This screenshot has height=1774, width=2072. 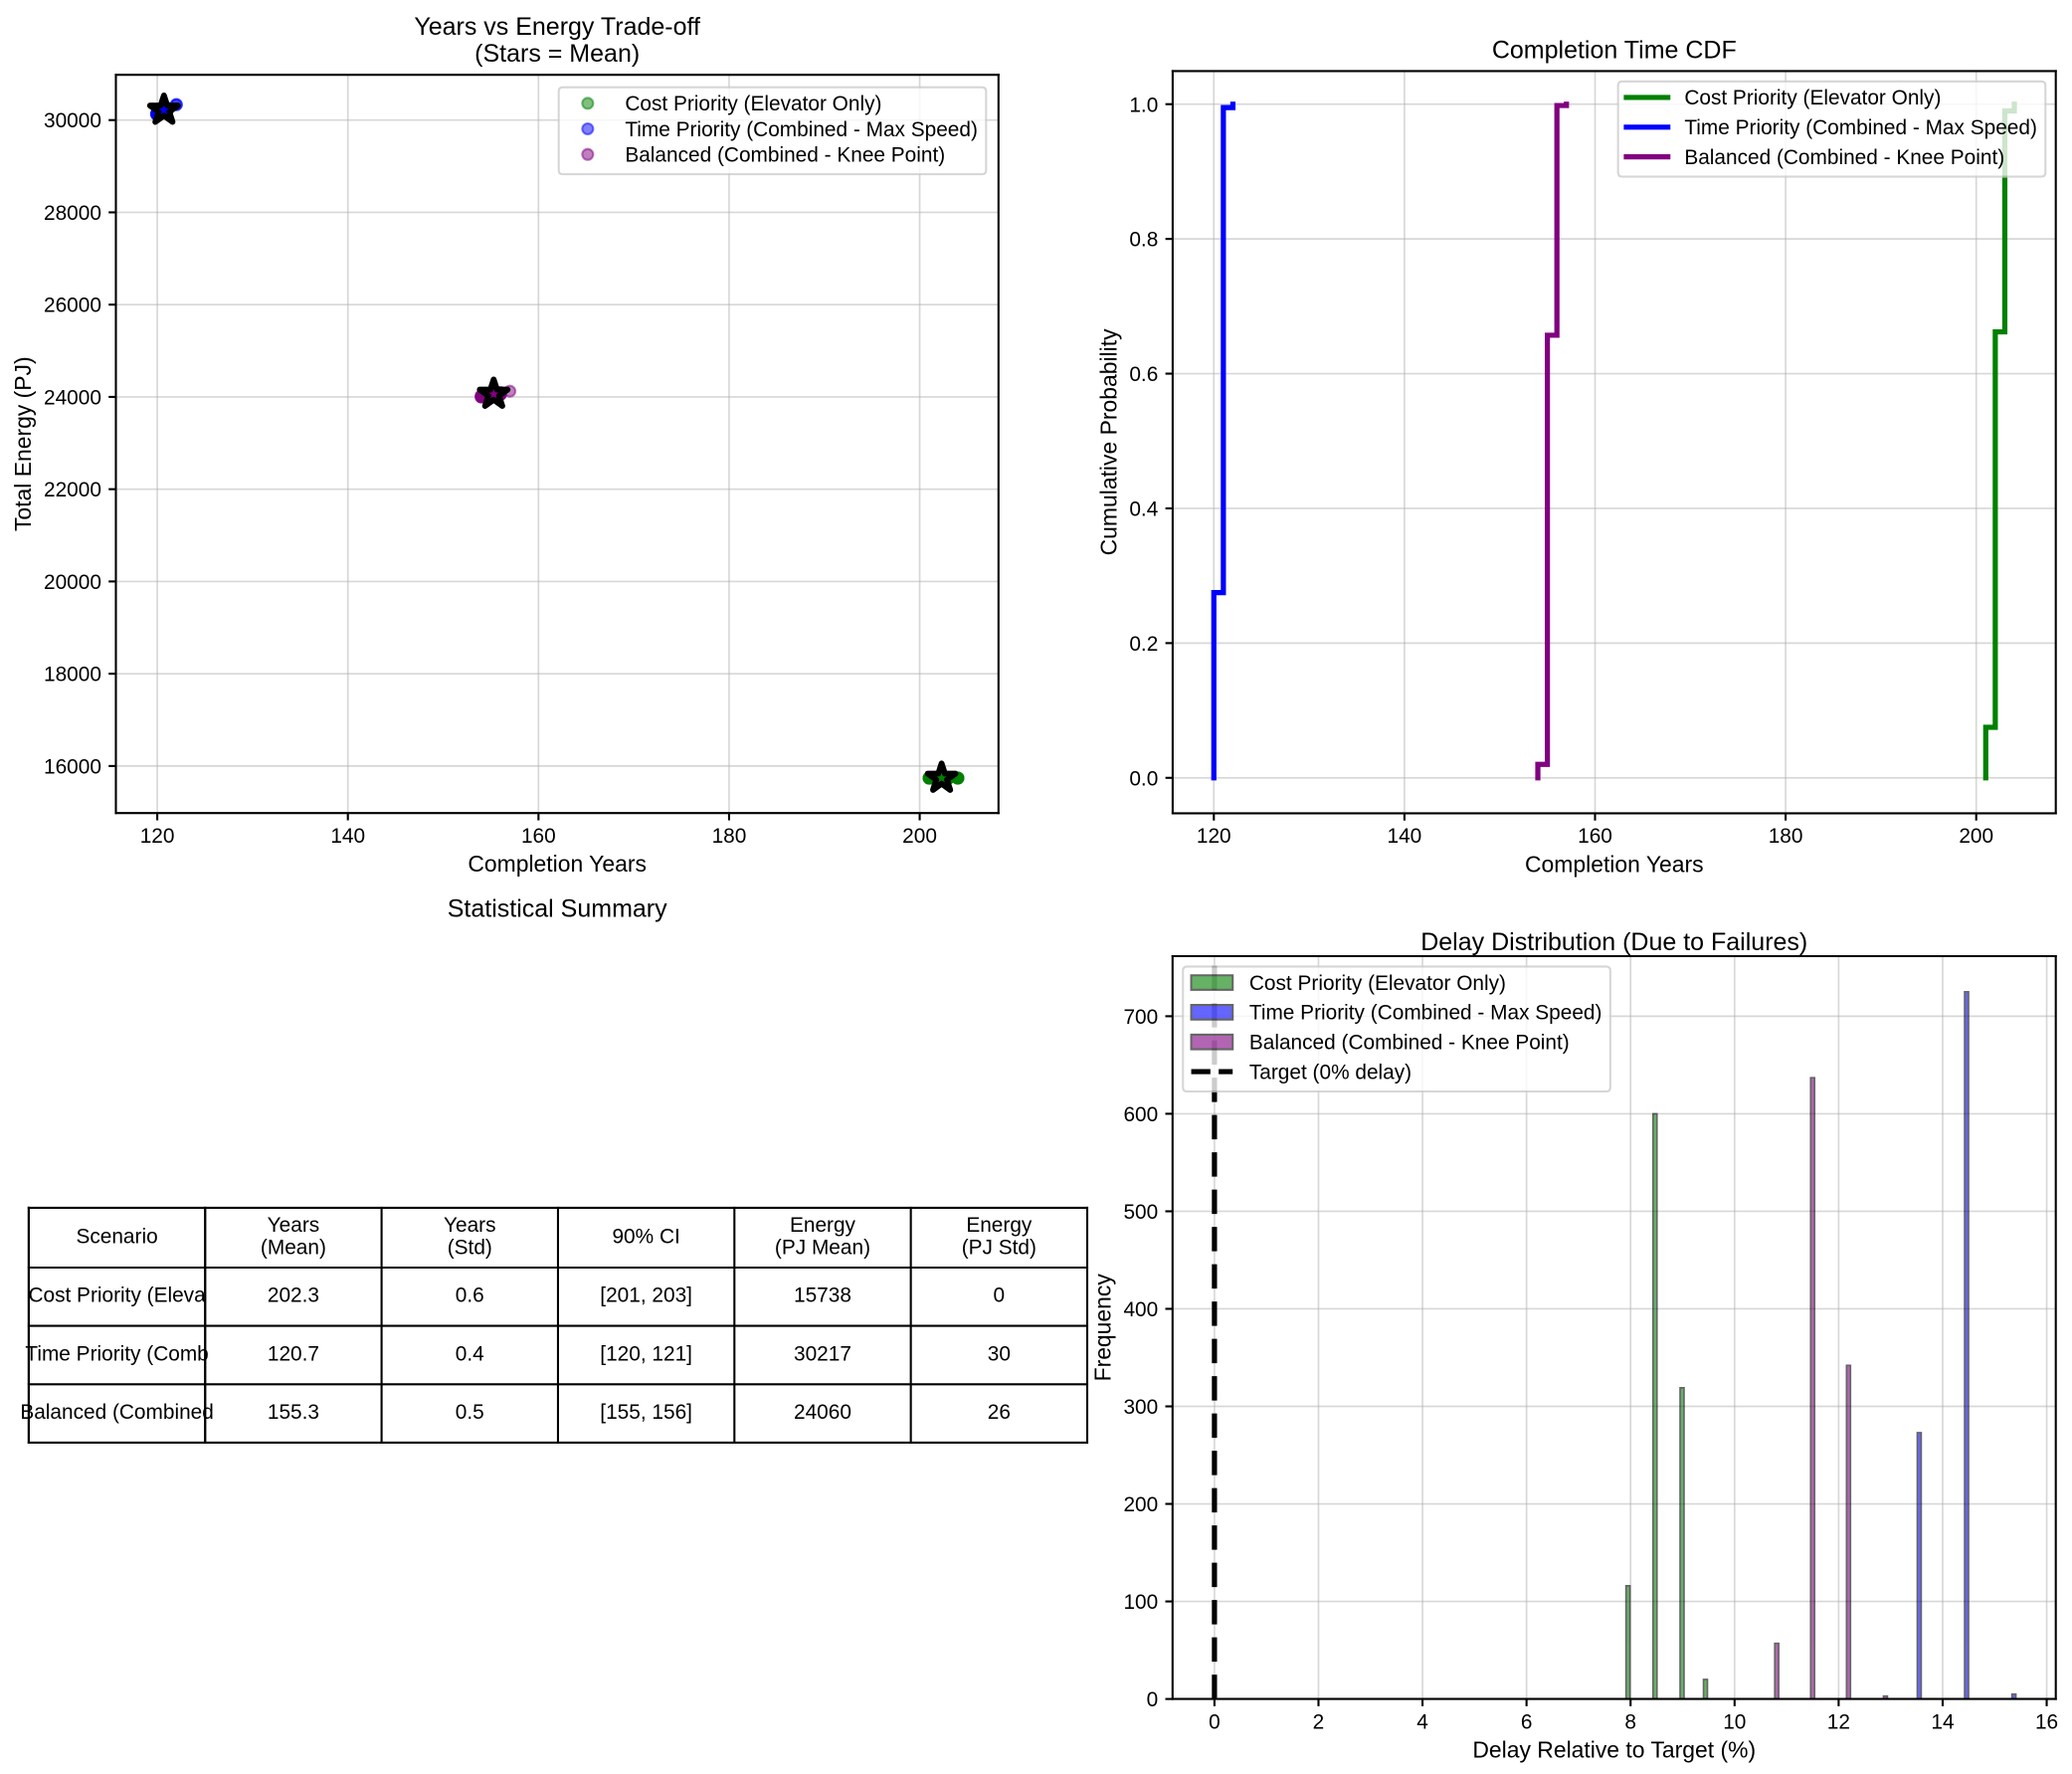 What do you see at coordinates (72, 306) in the screenshot?
I see `svg-text: 26000` at bounding box center [72, 306].